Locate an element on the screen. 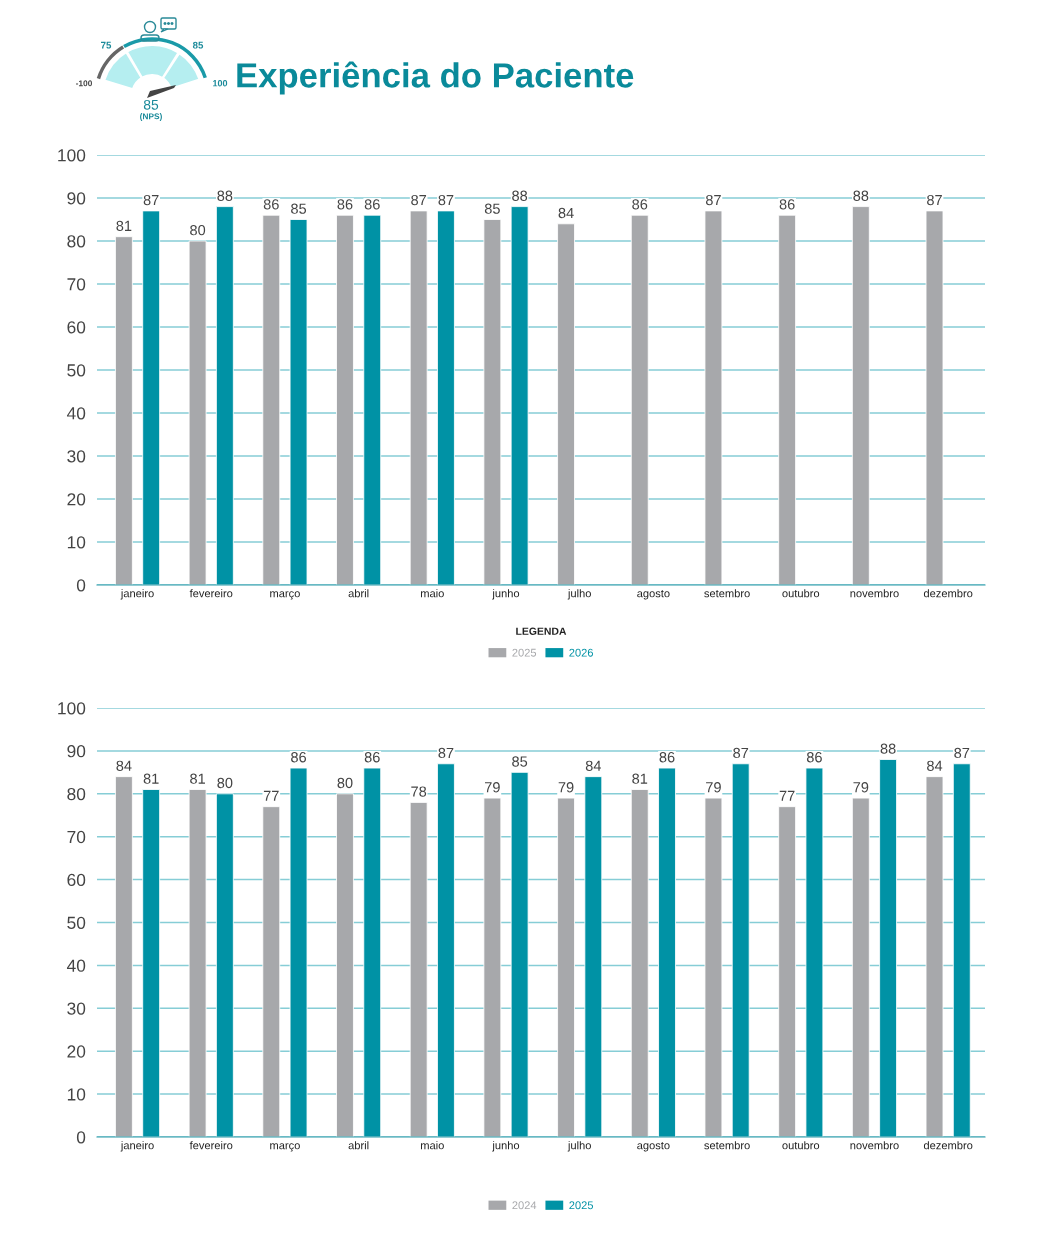 This screenshot has height=1240, width=1040. data-label: 85 is located at coordinates (299, 208).